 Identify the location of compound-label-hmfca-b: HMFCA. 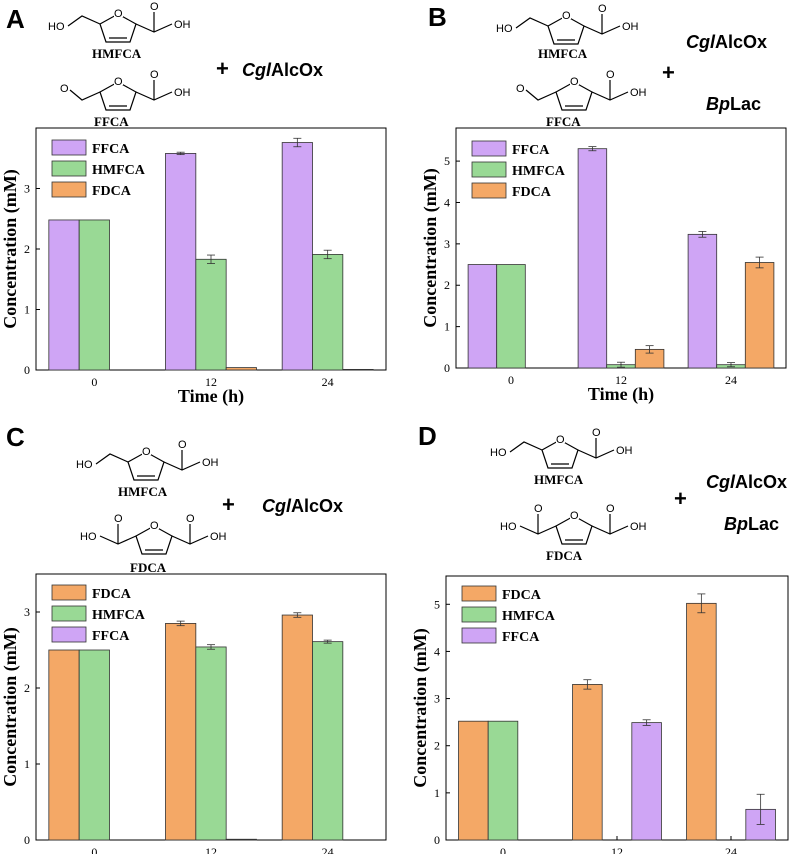
(563, 53).